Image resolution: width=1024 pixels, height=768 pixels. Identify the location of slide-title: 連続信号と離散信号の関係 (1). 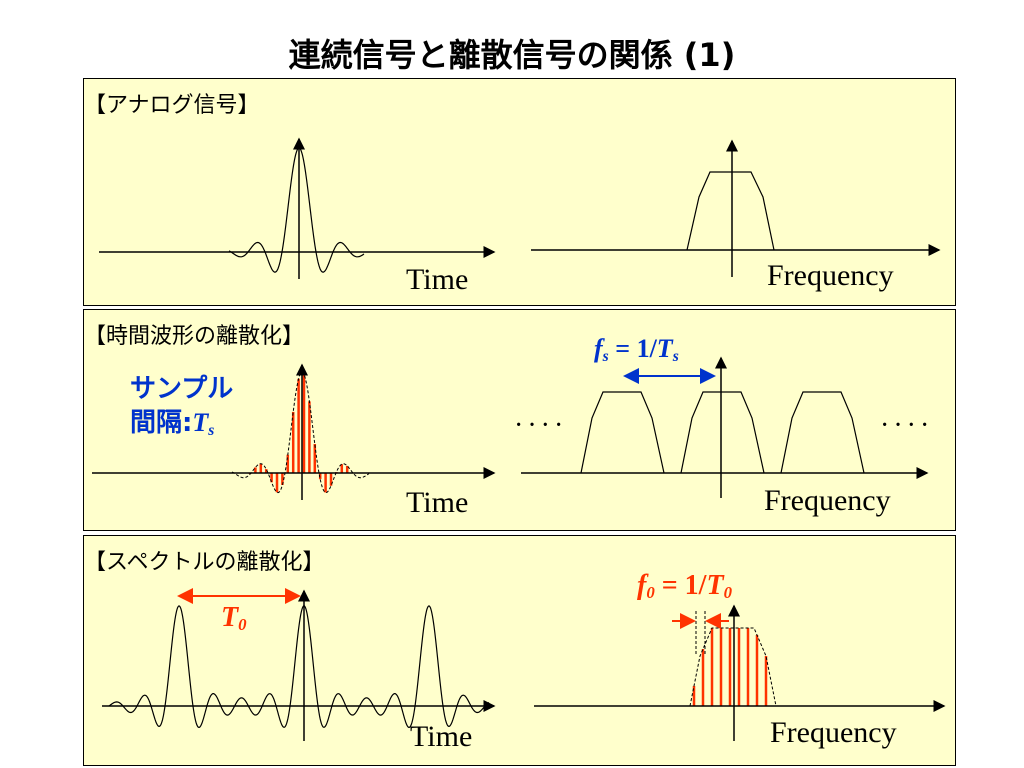
(512, 55).